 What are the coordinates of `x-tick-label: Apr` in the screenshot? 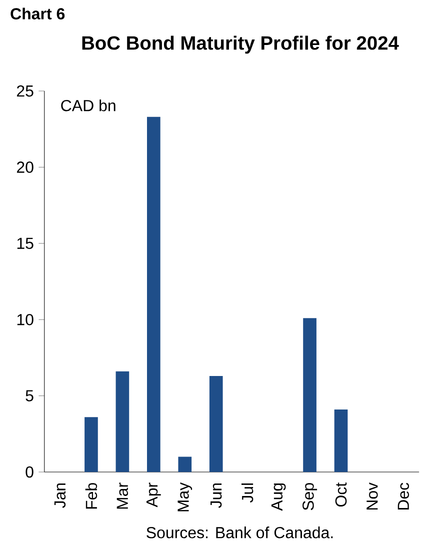 It's located at (153, 495).